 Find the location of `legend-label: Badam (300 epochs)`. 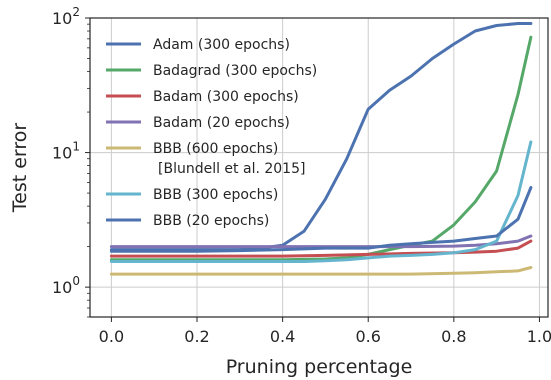

legend-label: Badam (300 epochs) is located at coordinates (226, 97).